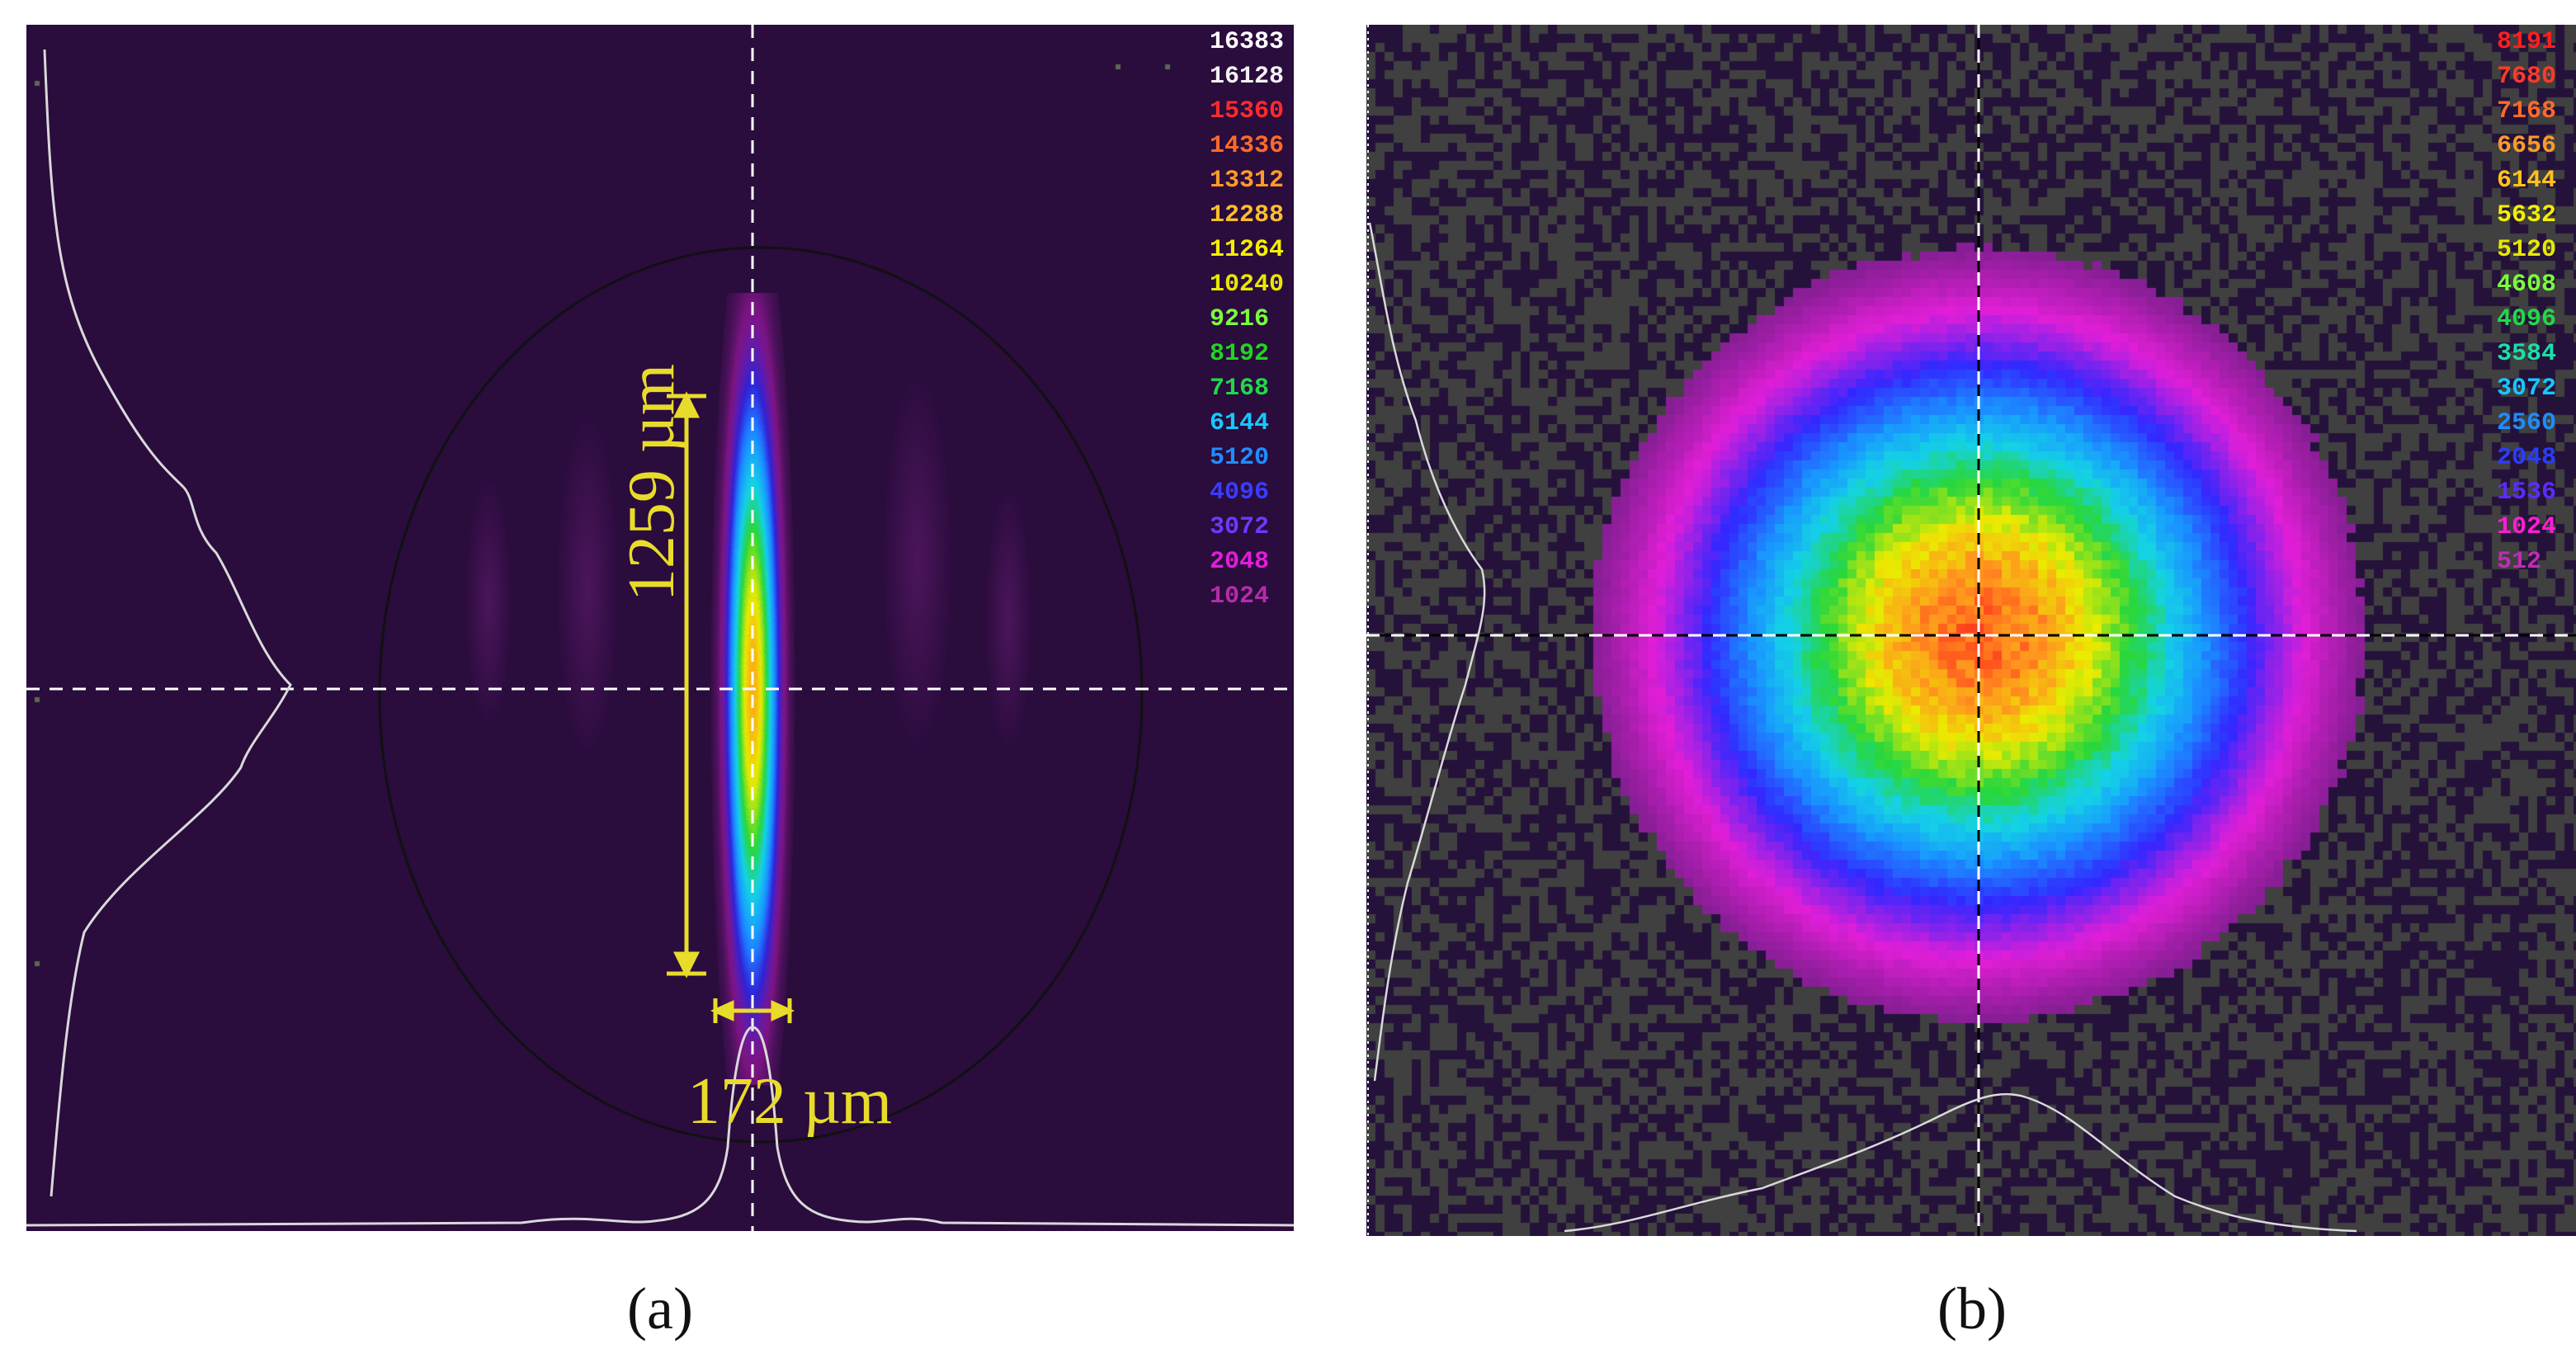 Image resolution: width=2576 pixels, height=1368 pixels. What do you see at coordinates (1240, 319) in the screenshot?
I see `colorbar-label: 9216` at bounding box center [1240, 319].